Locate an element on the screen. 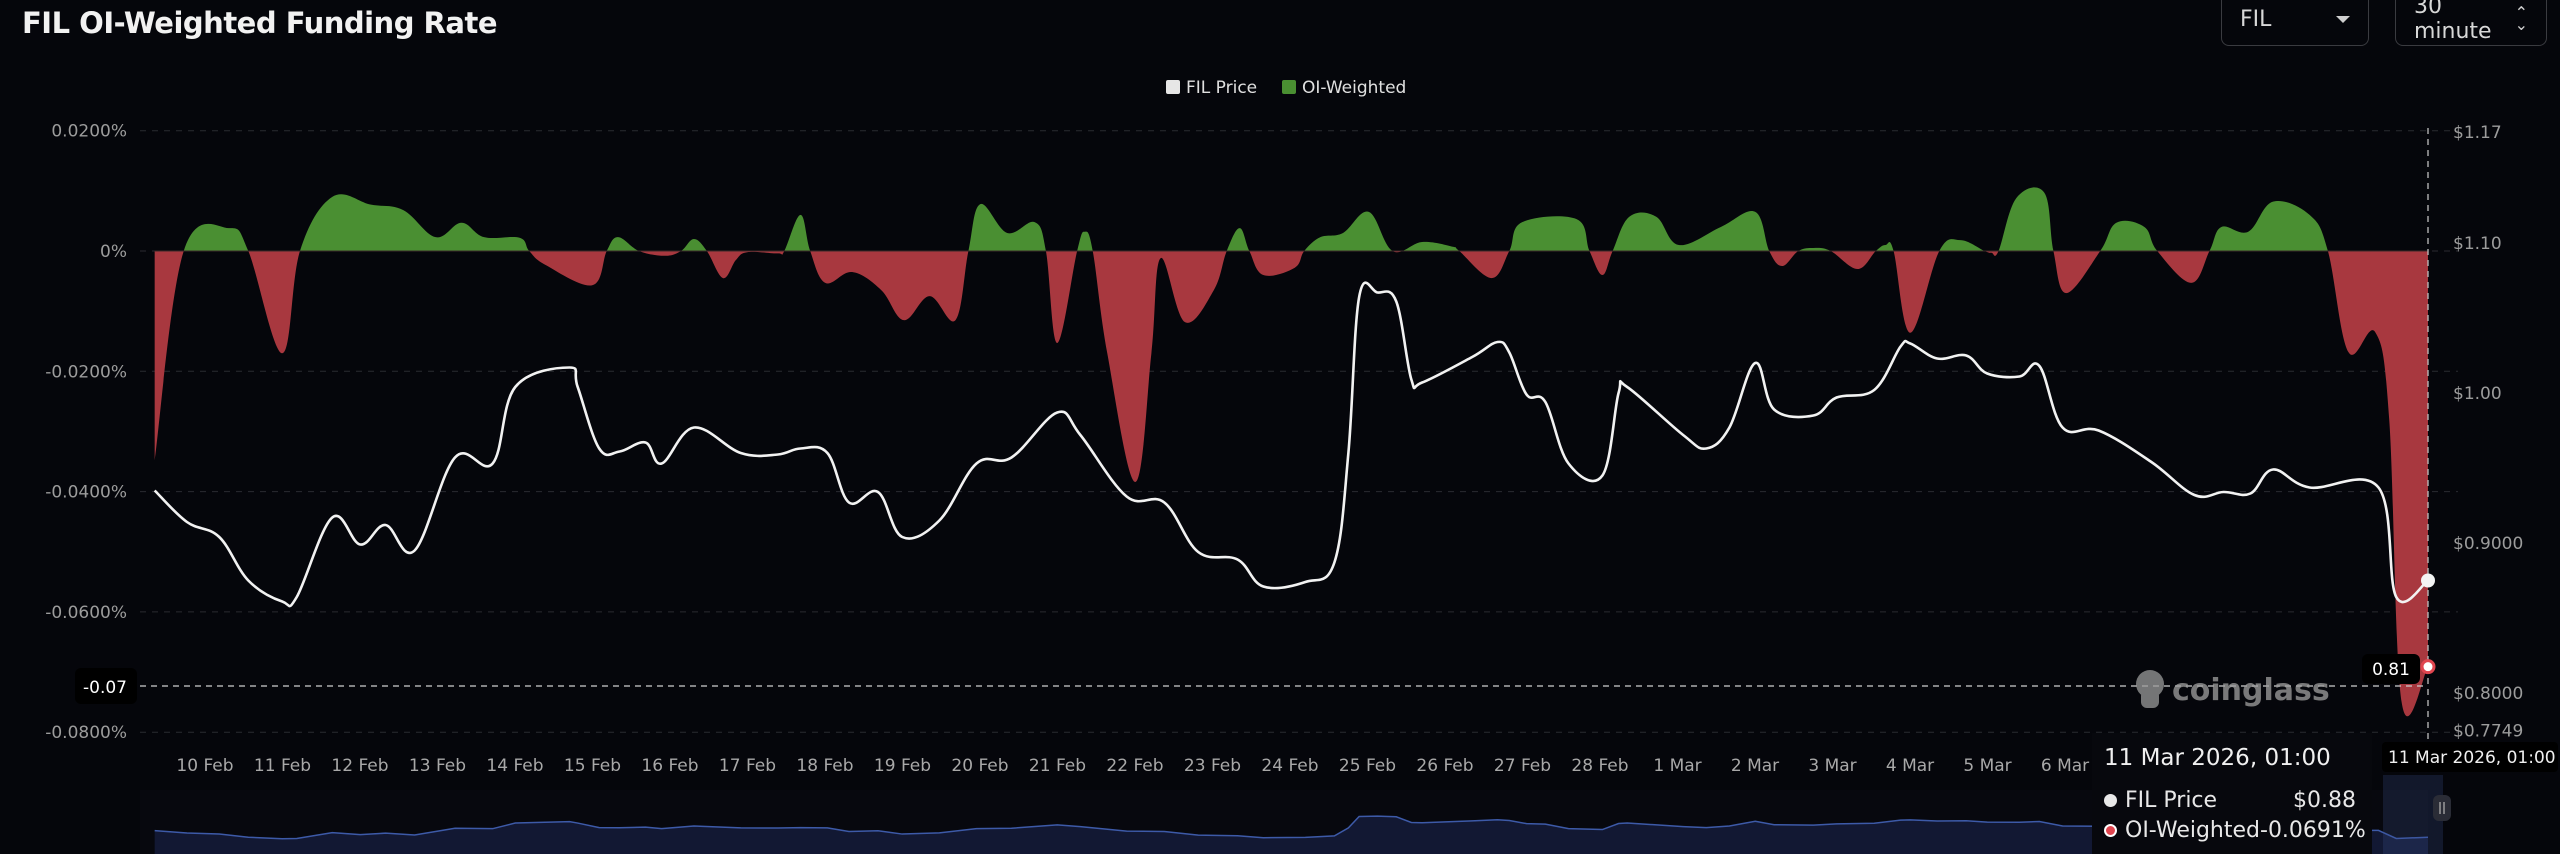 Image resolution: width=2560 pixels, height=854 pixels. x-tick-label: 21 Feb is located at coordinates (1057, 766).